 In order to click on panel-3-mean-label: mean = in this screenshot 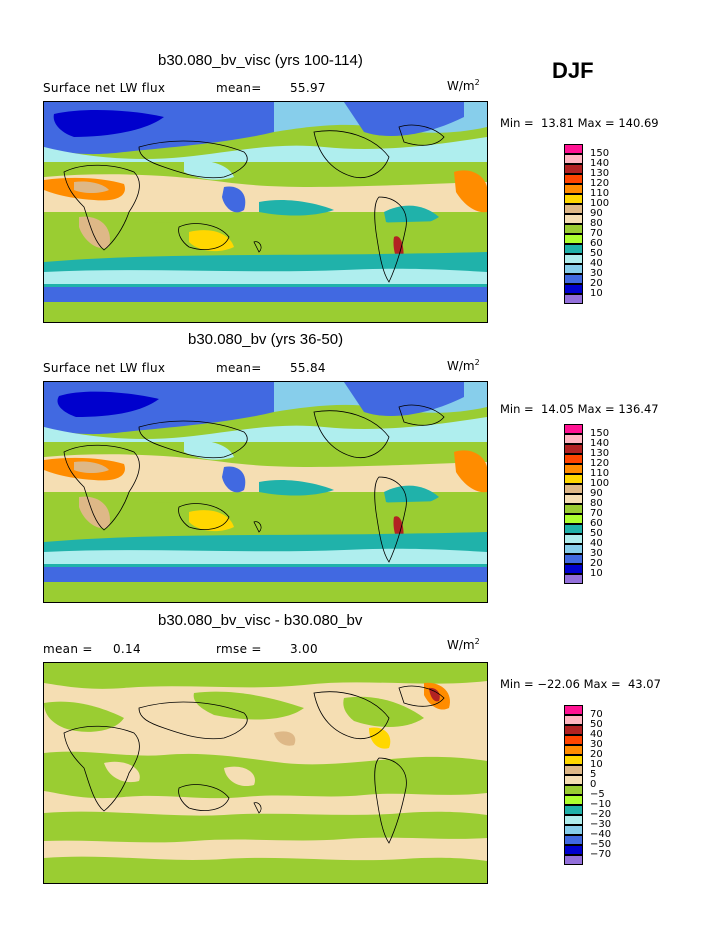, I will do `click(68, 649)`.